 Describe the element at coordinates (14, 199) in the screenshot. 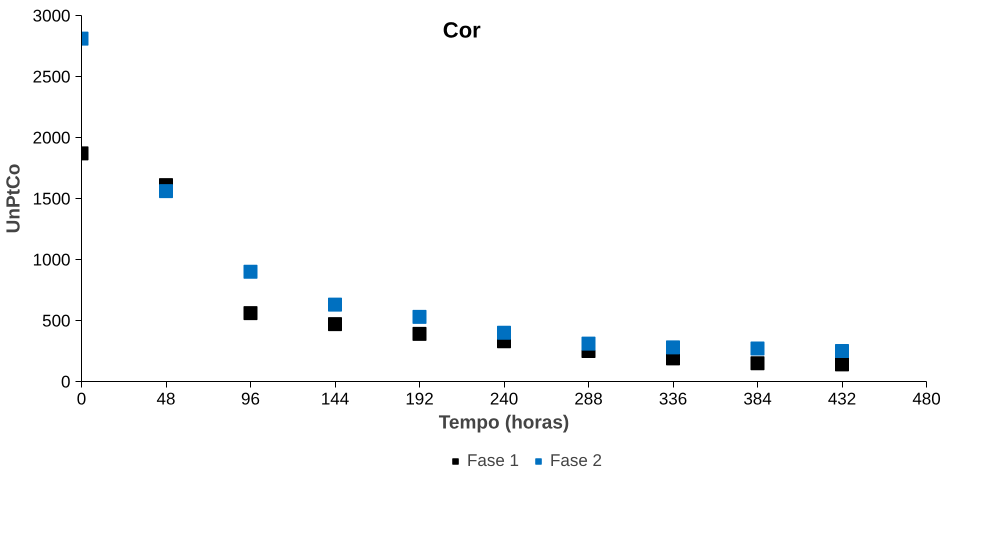

I see `y-axis-title: UnPtCo` at that location.